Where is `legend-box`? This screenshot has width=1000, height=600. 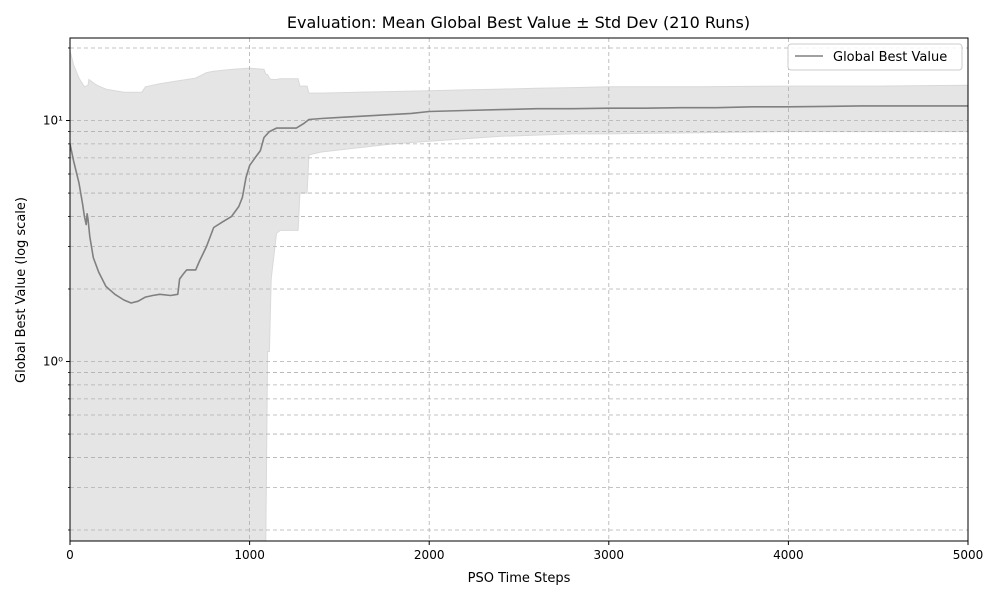 legend-box is located at coordinates (875, 57).